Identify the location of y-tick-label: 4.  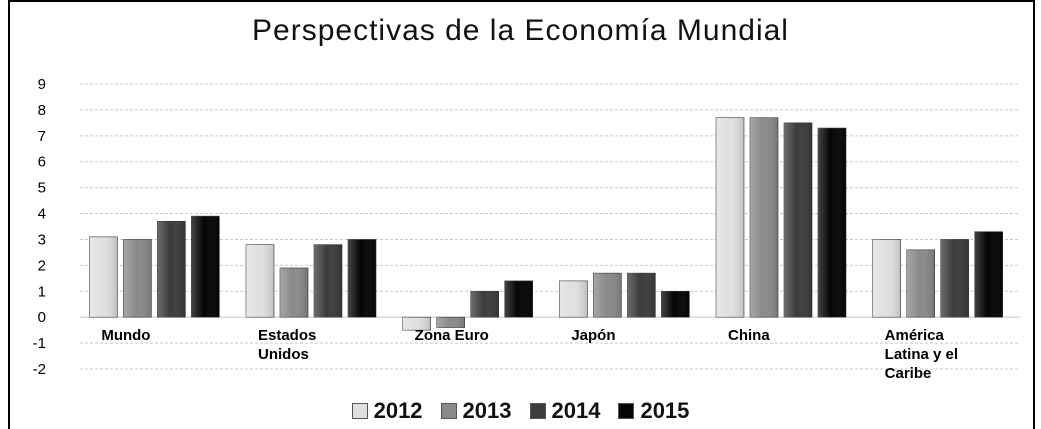
(42, 214).